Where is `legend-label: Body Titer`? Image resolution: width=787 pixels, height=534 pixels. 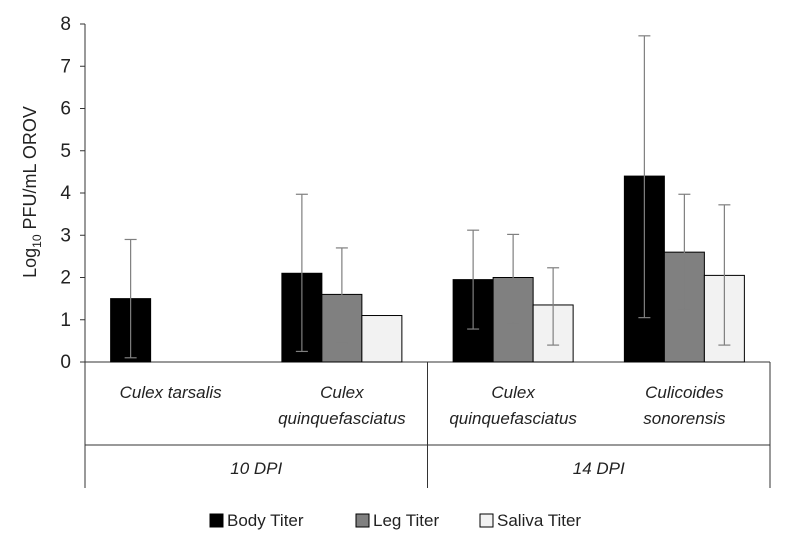 legend-label: Body Titer is located at coordinates (265, 520).